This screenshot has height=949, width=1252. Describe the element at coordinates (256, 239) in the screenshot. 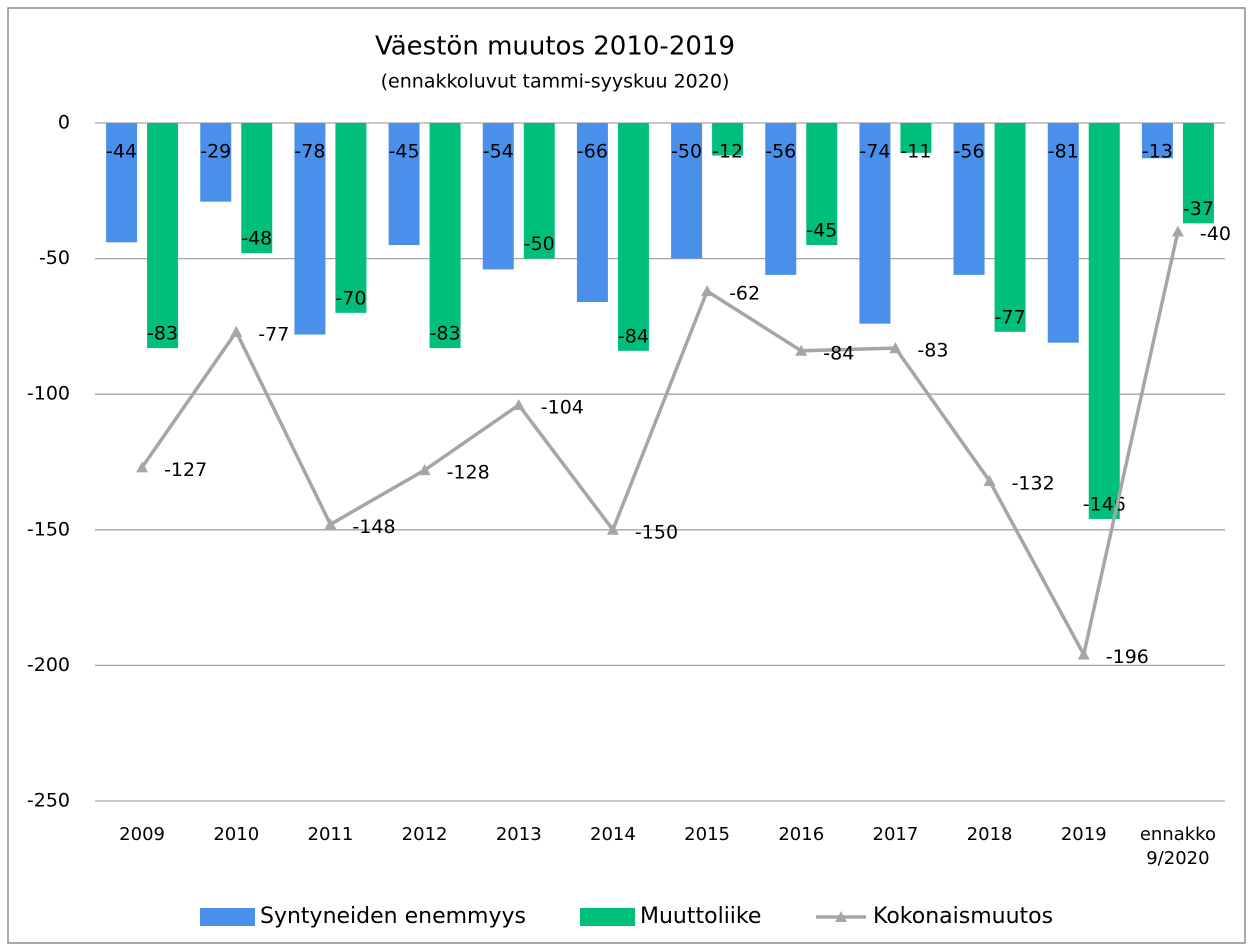

I see `data-label: -48` at that location.